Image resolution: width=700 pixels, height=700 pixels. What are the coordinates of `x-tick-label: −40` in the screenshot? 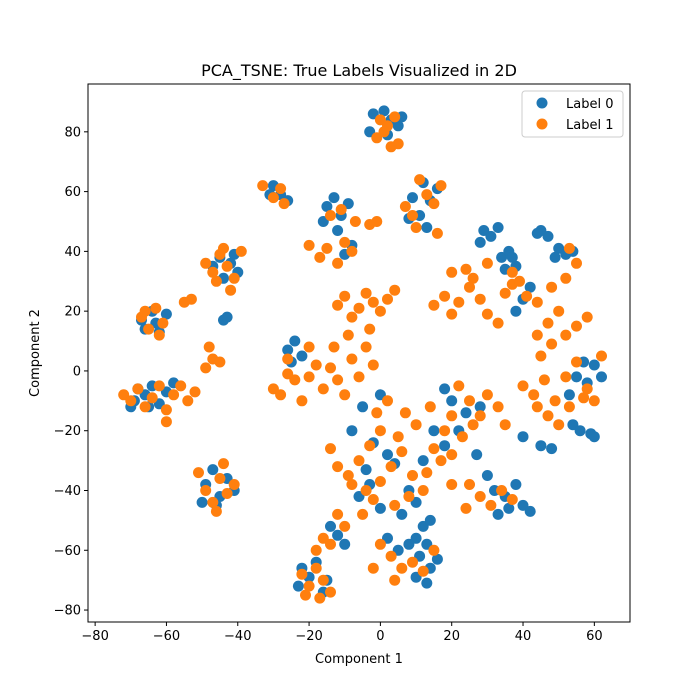 It's located at (237, 636).